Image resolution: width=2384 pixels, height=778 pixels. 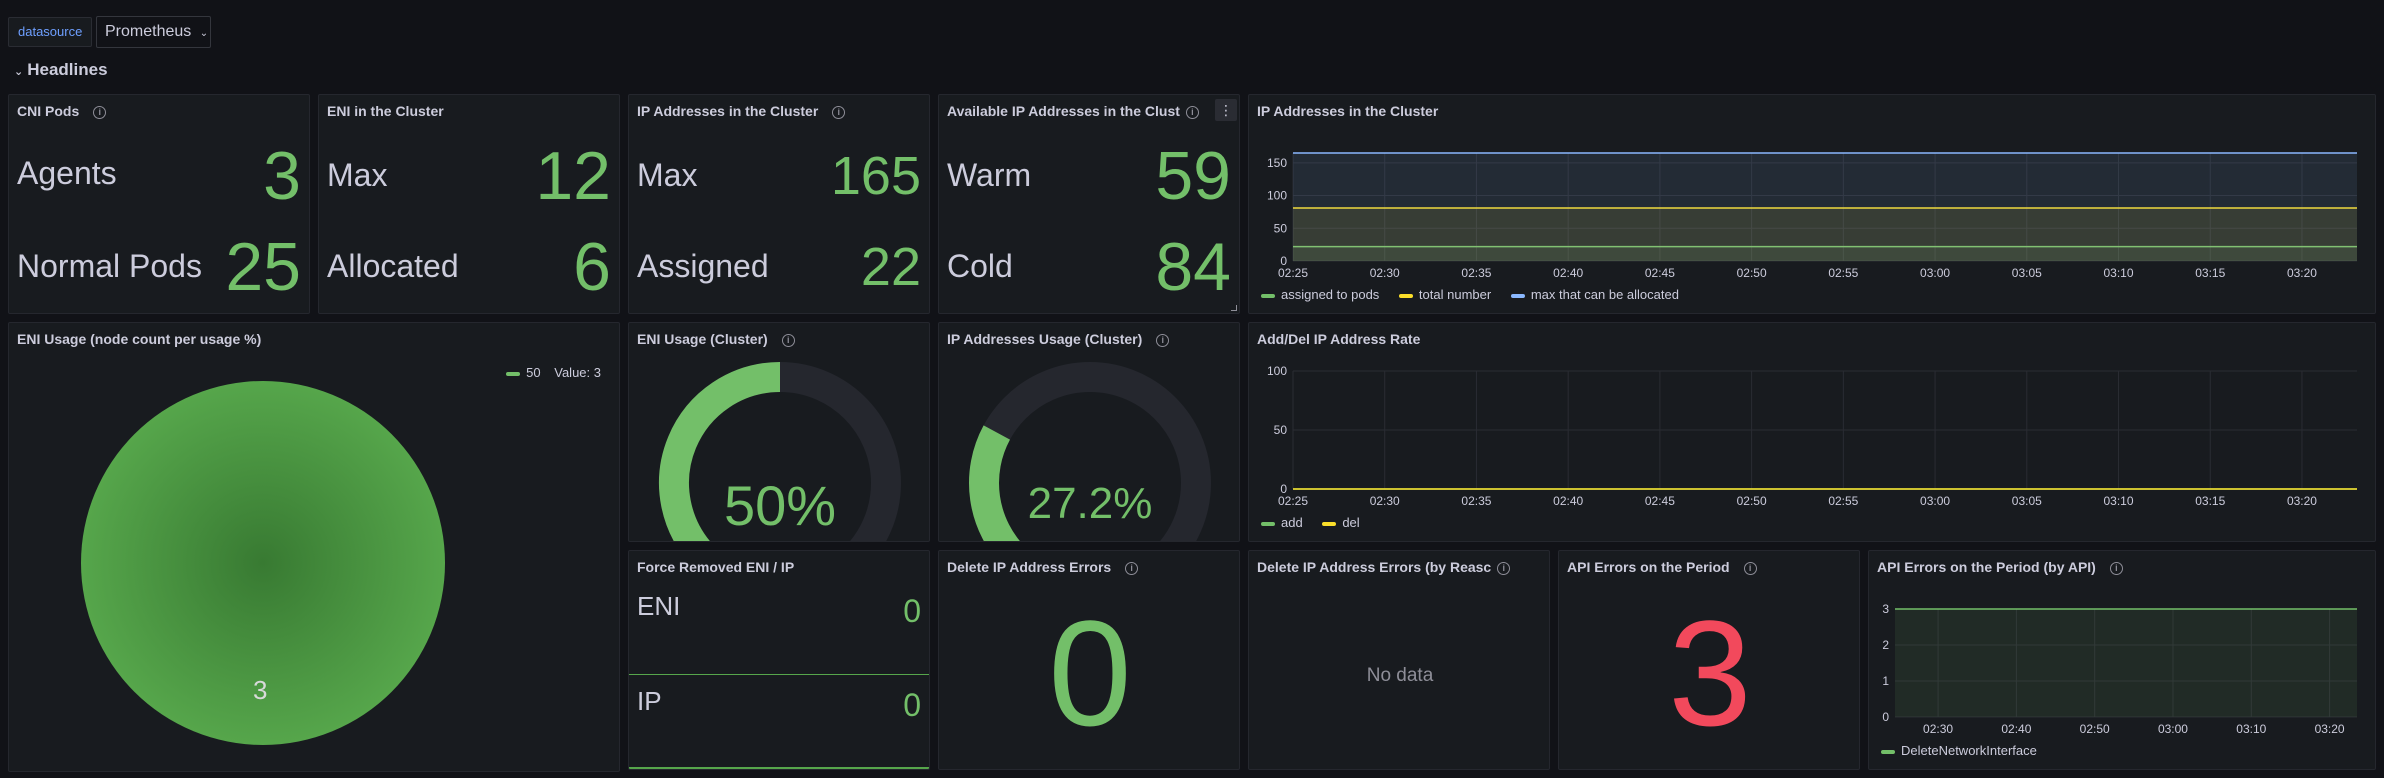 I want to click on stat-label: Max, so click(x=667, y=175).